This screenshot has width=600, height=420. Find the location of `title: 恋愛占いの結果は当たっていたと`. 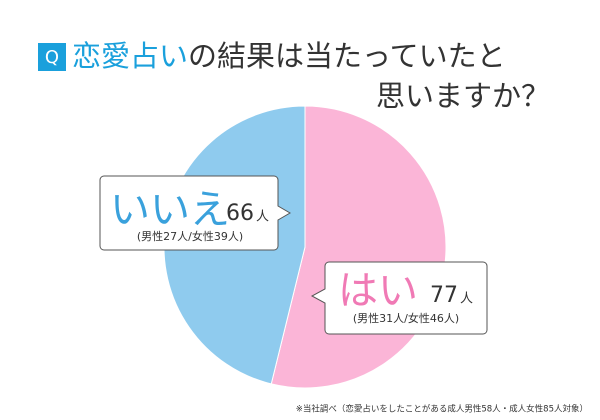

title: 恋愛占いの結果は当たっていたと is located at coordinates (289, 56).